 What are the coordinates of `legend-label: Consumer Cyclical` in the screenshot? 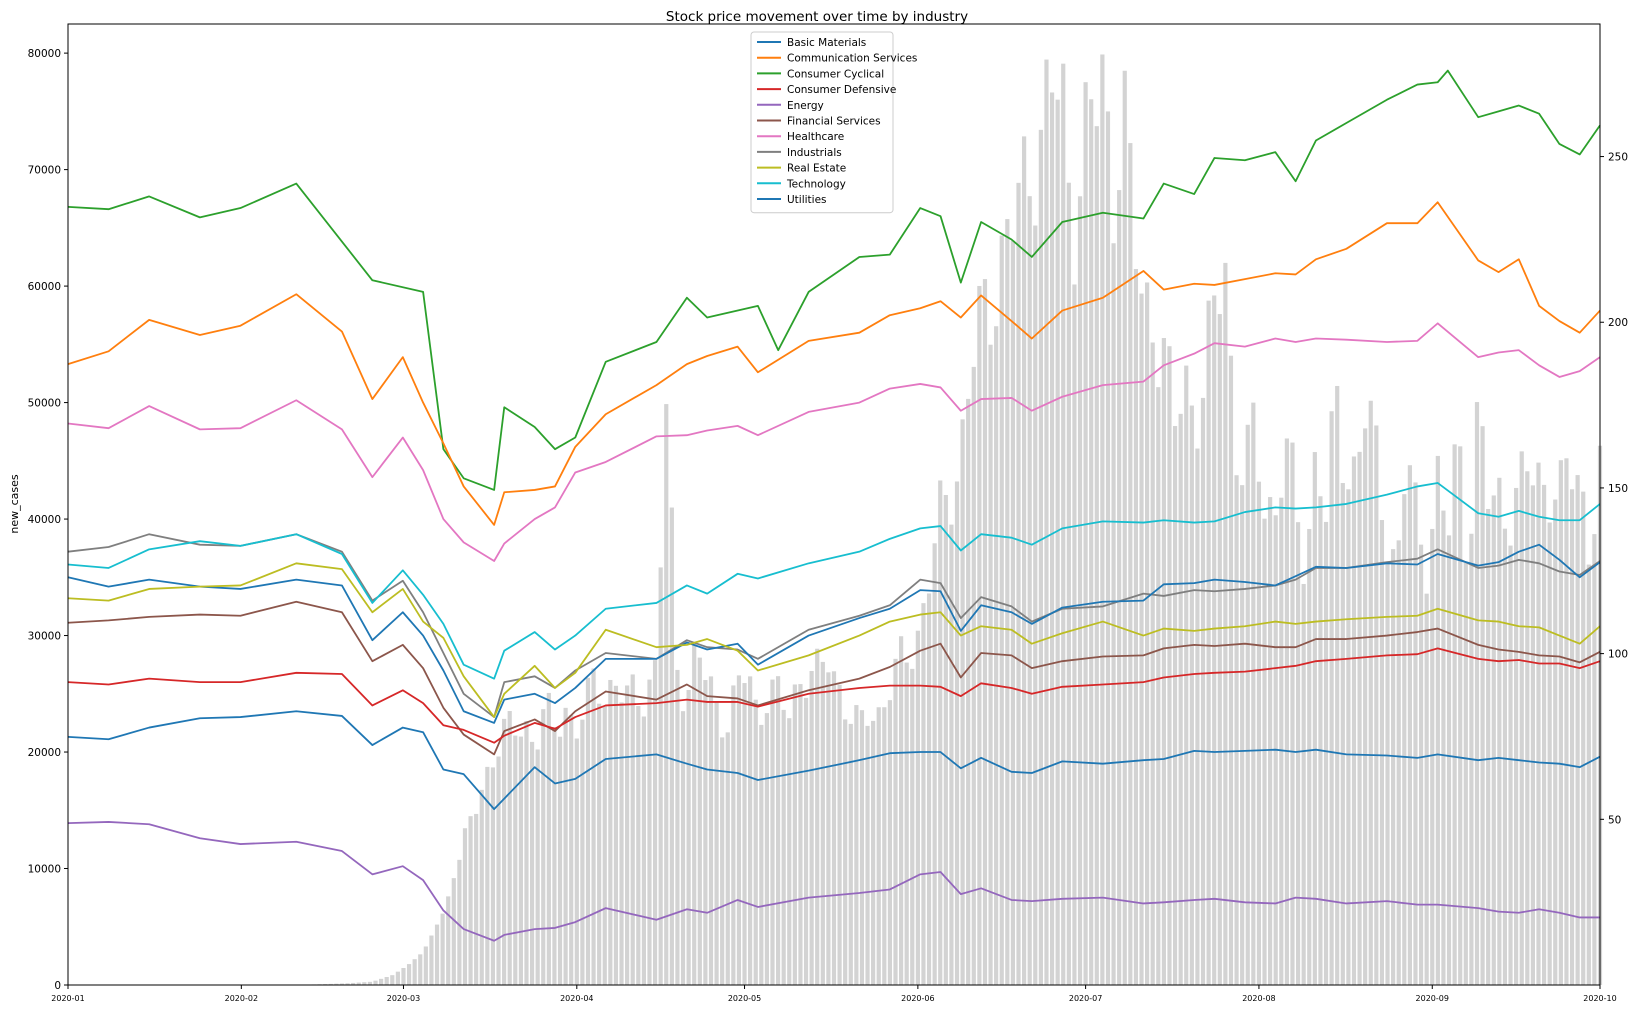 It's located at (835, 74).